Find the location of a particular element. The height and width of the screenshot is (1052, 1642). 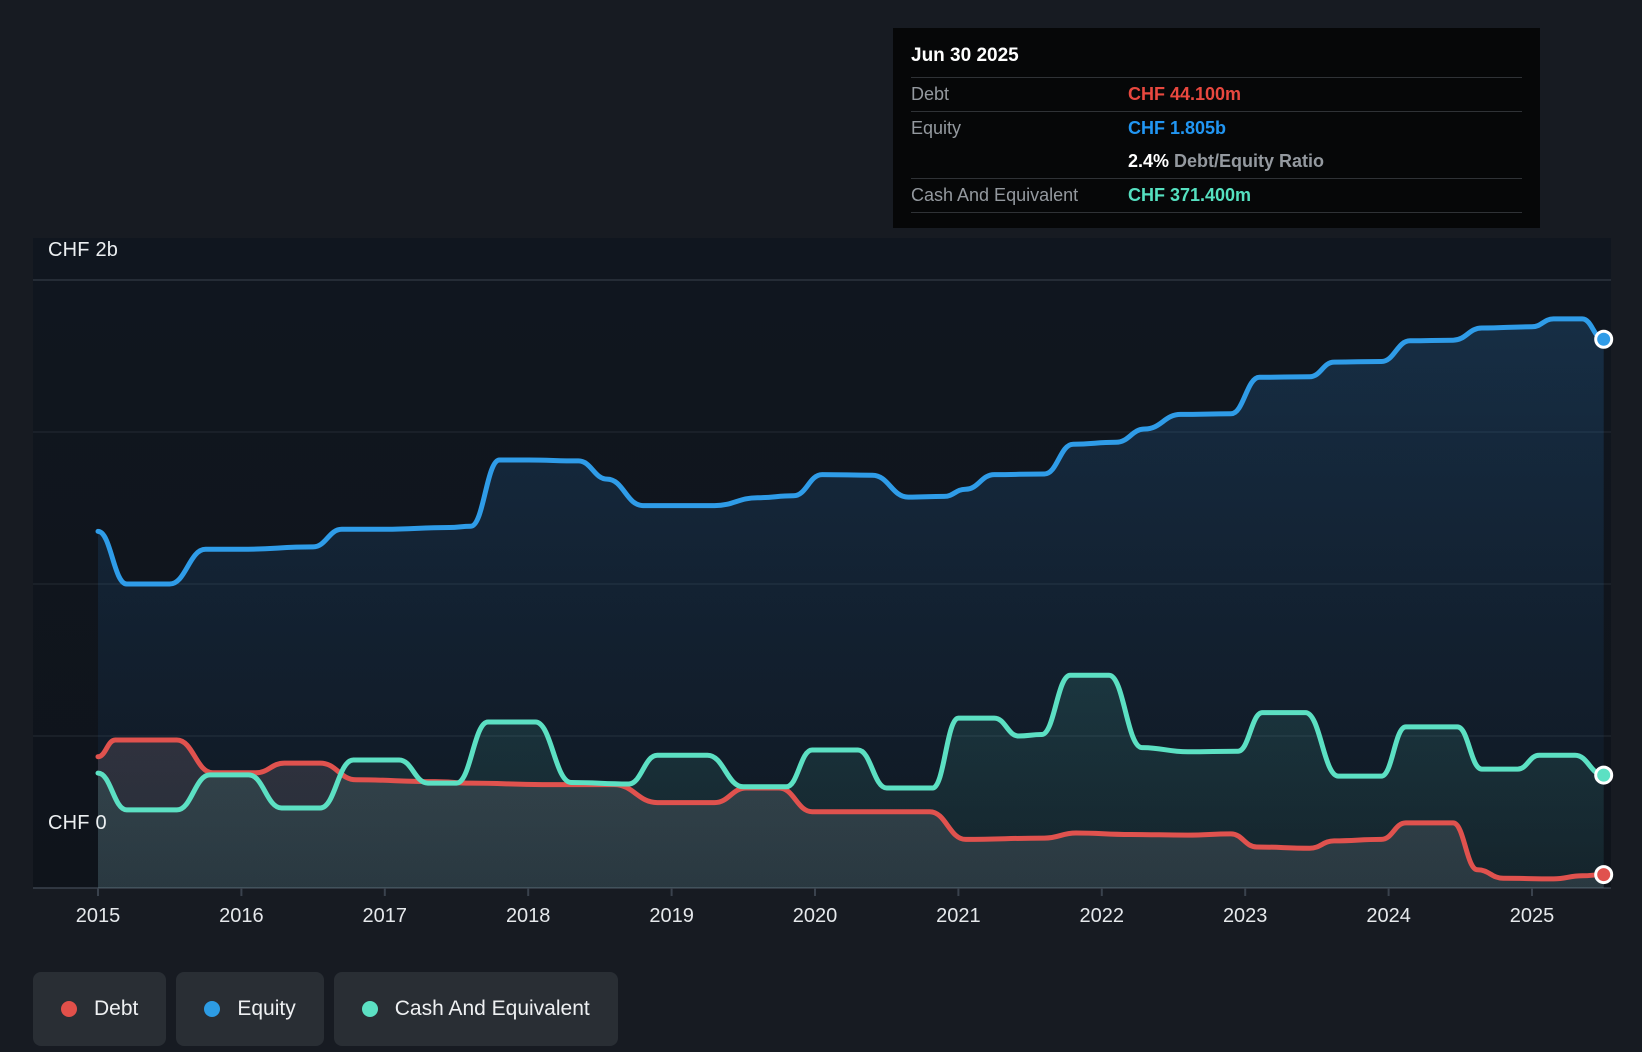

tooltip-ratio-value: 2.4% is located at coordinates (1149, 161).